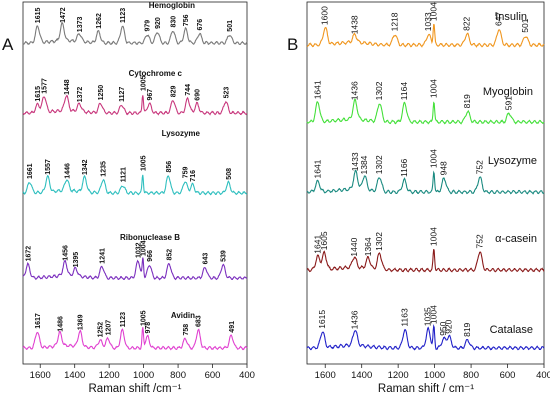 The width and height of the screenshot is (550, 402). What do you see at coordinates (226, 93) in the screenshot?
I see `panel-a-peak-label-cytochrome-c-523: 523` at bounding box center [226, 93].